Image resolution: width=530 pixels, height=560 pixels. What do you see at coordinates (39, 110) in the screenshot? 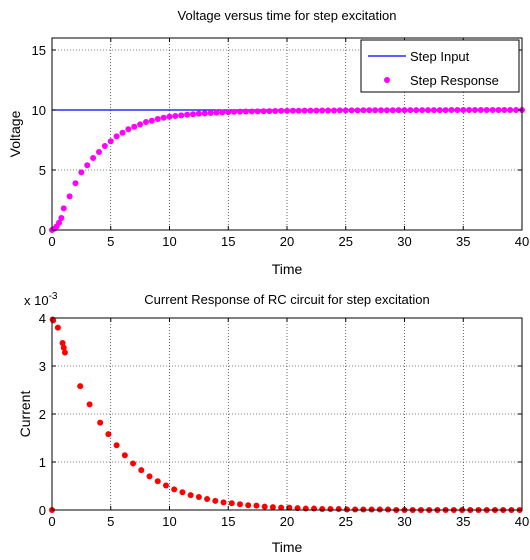
I see `voltage-y-tick-label: 10` at bounding box center [39, 110].